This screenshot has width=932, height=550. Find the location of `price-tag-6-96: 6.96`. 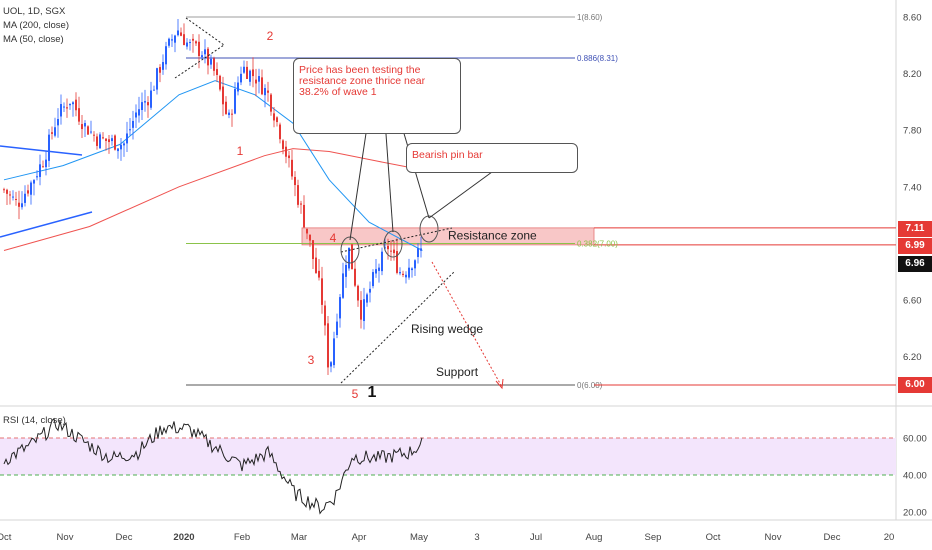

price-tag-6-96: 6.96 is located at coordinates (915, 264).